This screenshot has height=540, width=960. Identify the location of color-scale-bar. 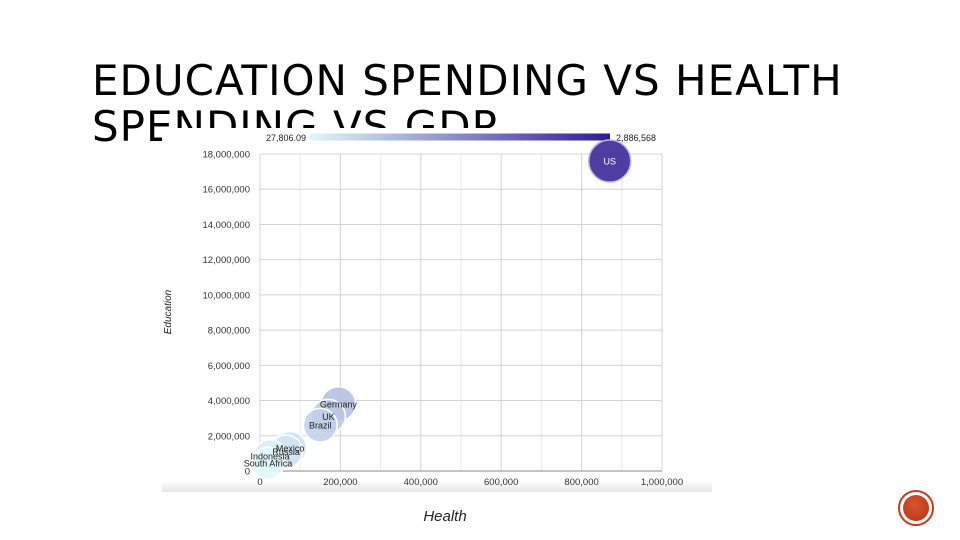
(460, 137).